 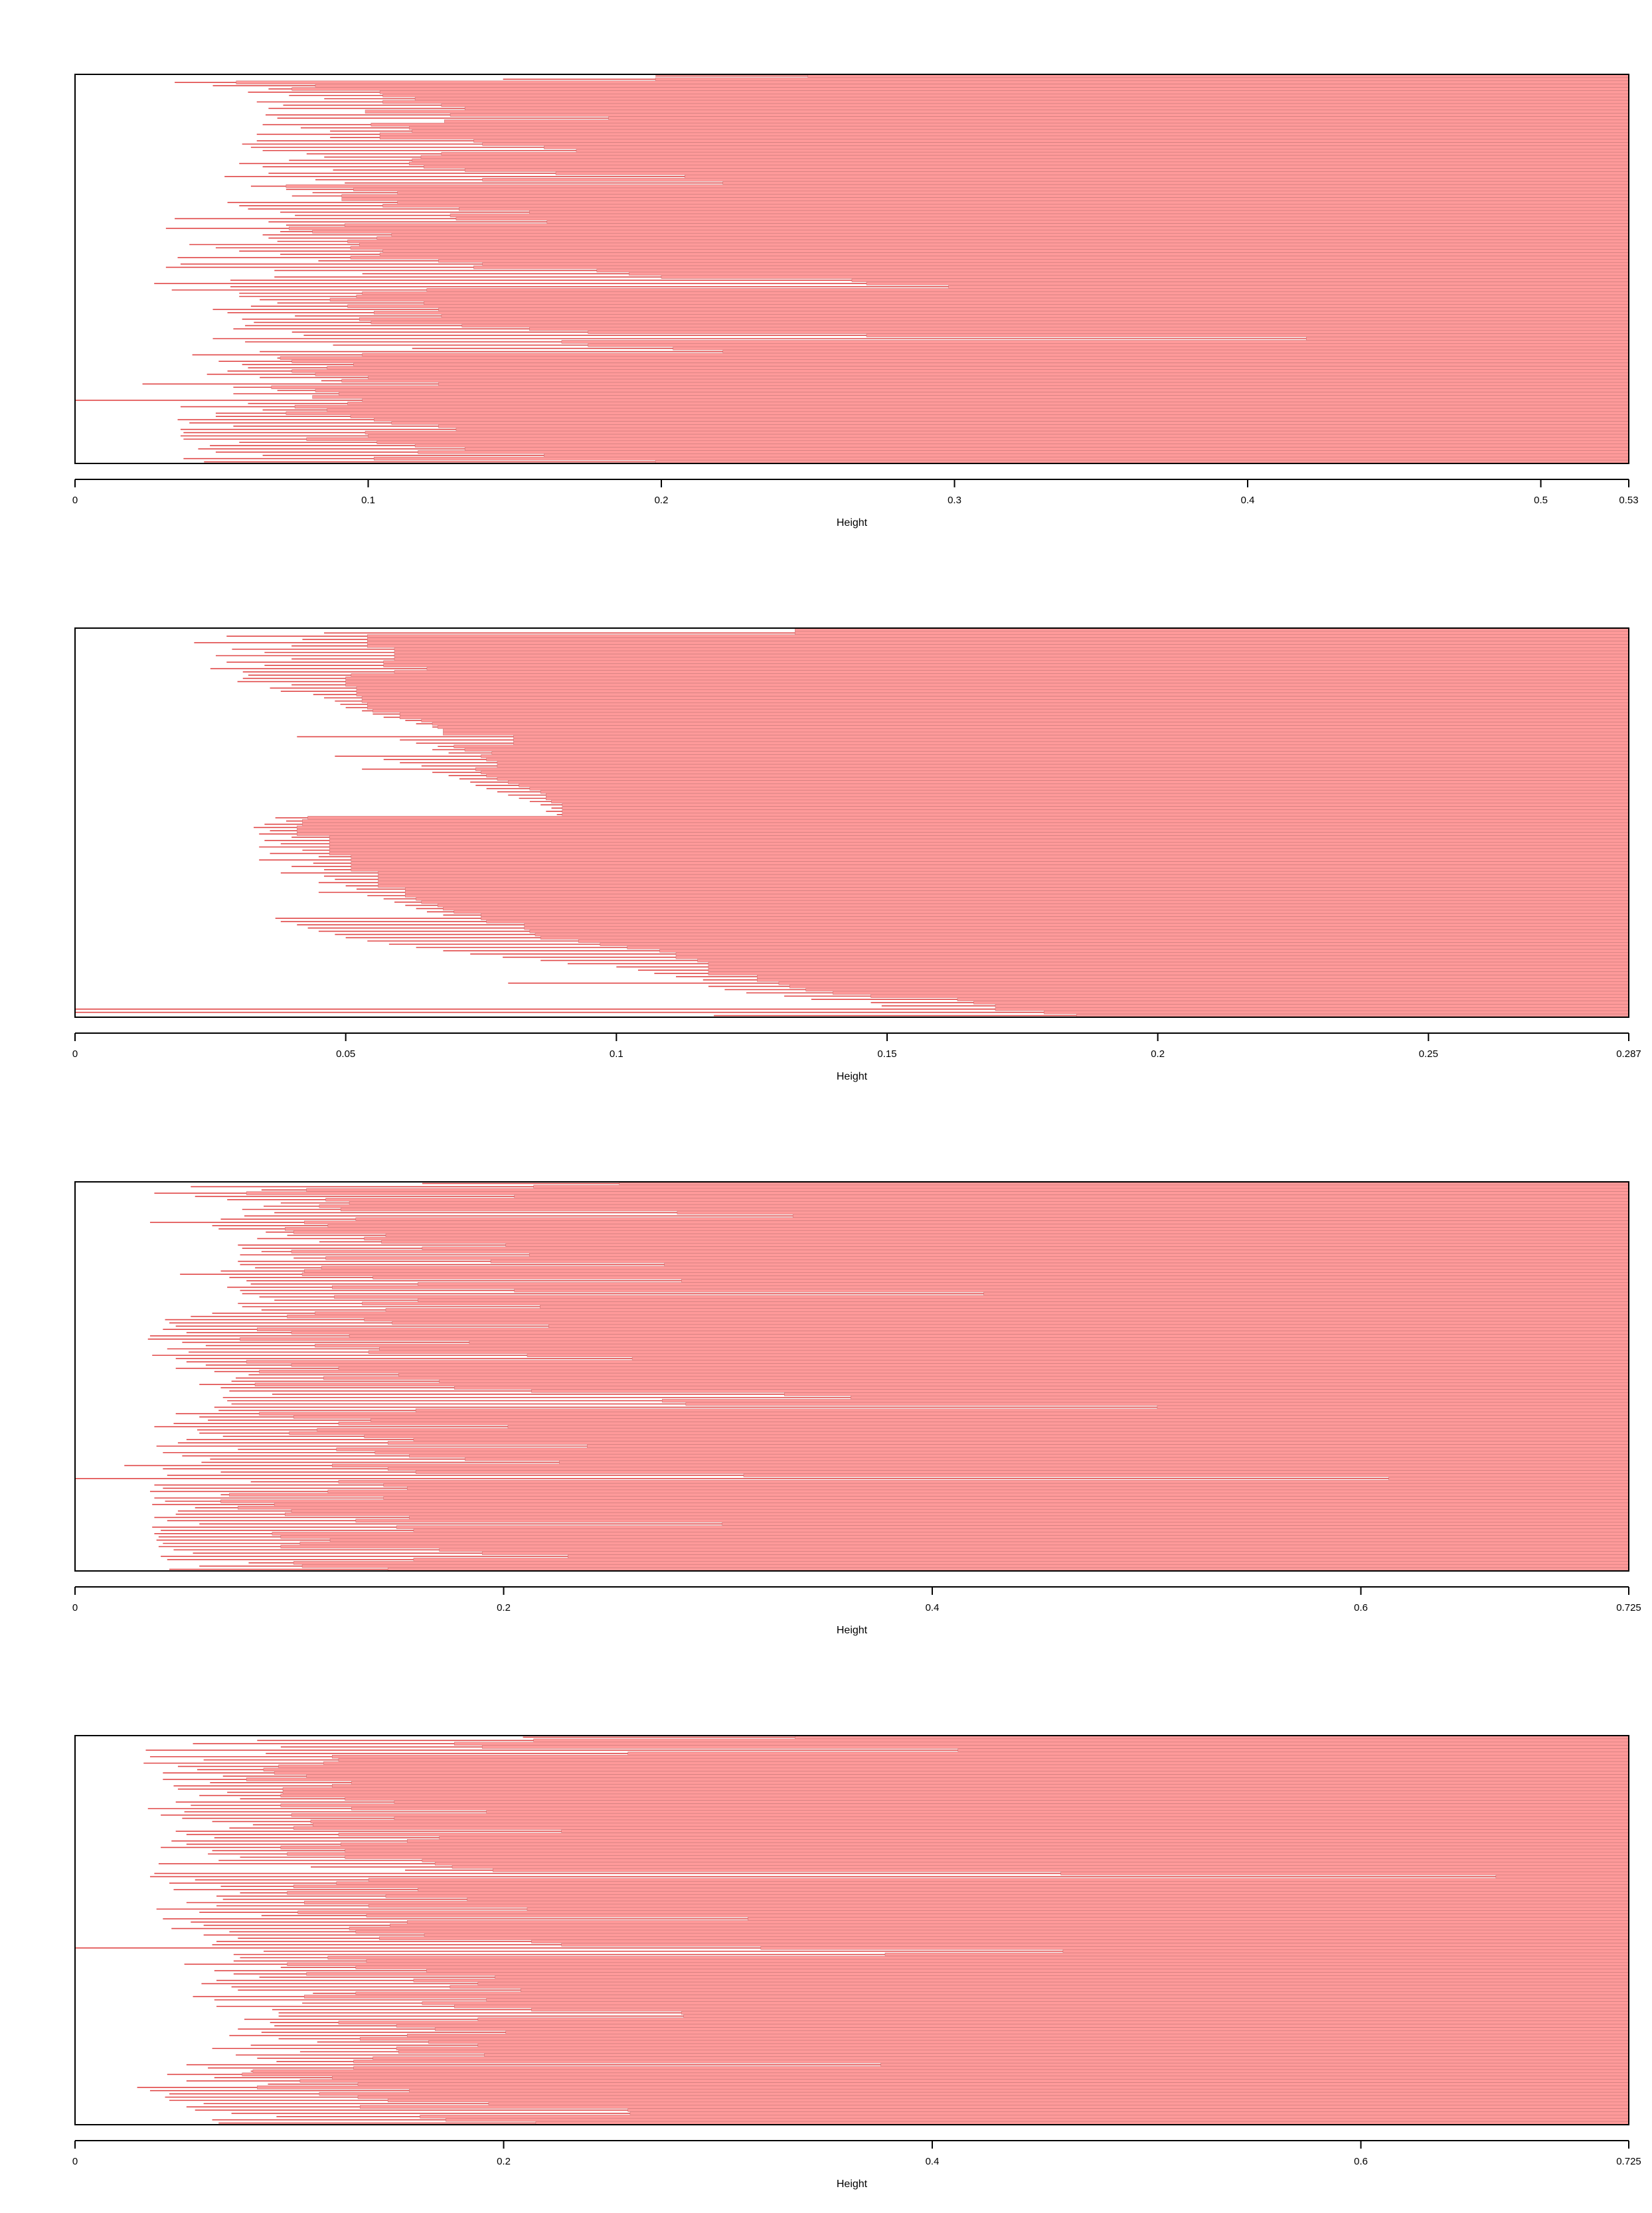 I want to click on x-tick-label: 0.1, so click(x=616, y=1054).